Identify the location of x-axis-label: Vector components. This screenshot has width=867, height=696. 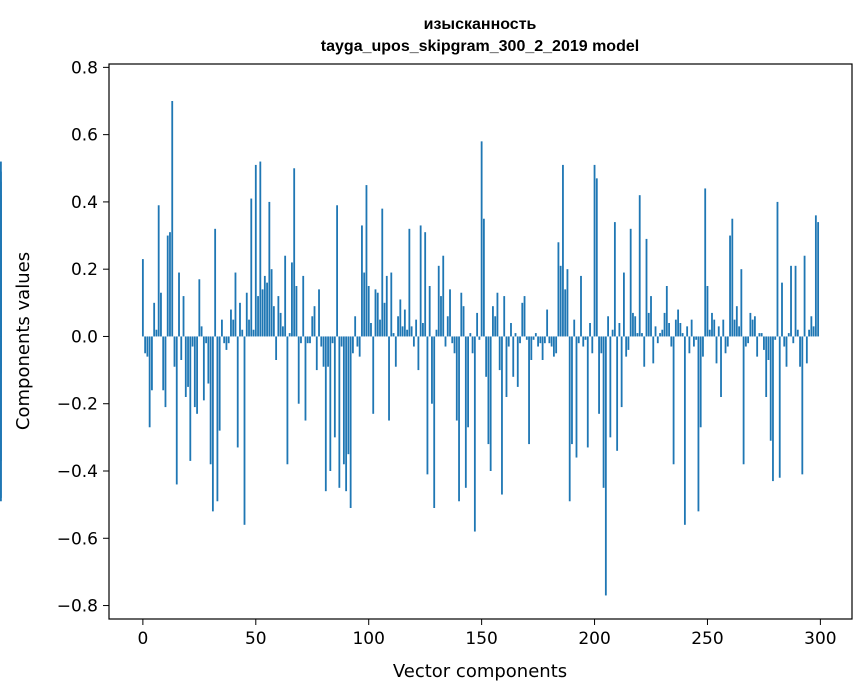
(480, 671).